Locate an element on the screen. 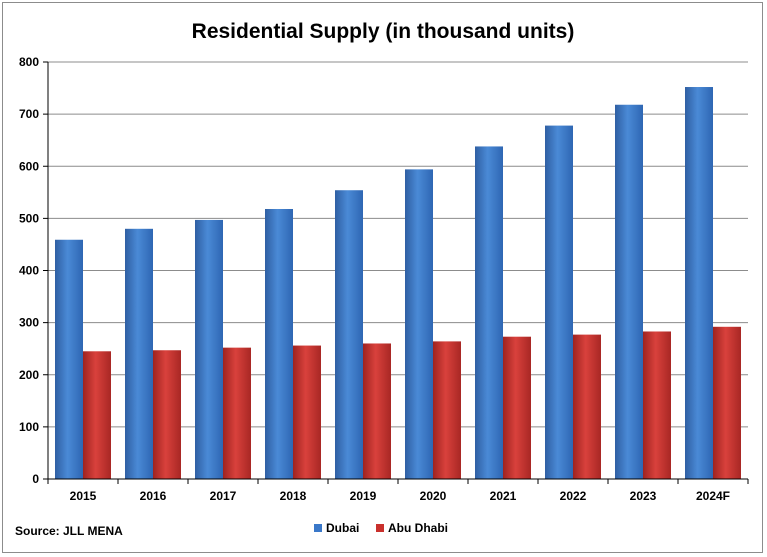 The image size is (767, 557). y-tick-label: 300 is located at coordinates (29, 323).